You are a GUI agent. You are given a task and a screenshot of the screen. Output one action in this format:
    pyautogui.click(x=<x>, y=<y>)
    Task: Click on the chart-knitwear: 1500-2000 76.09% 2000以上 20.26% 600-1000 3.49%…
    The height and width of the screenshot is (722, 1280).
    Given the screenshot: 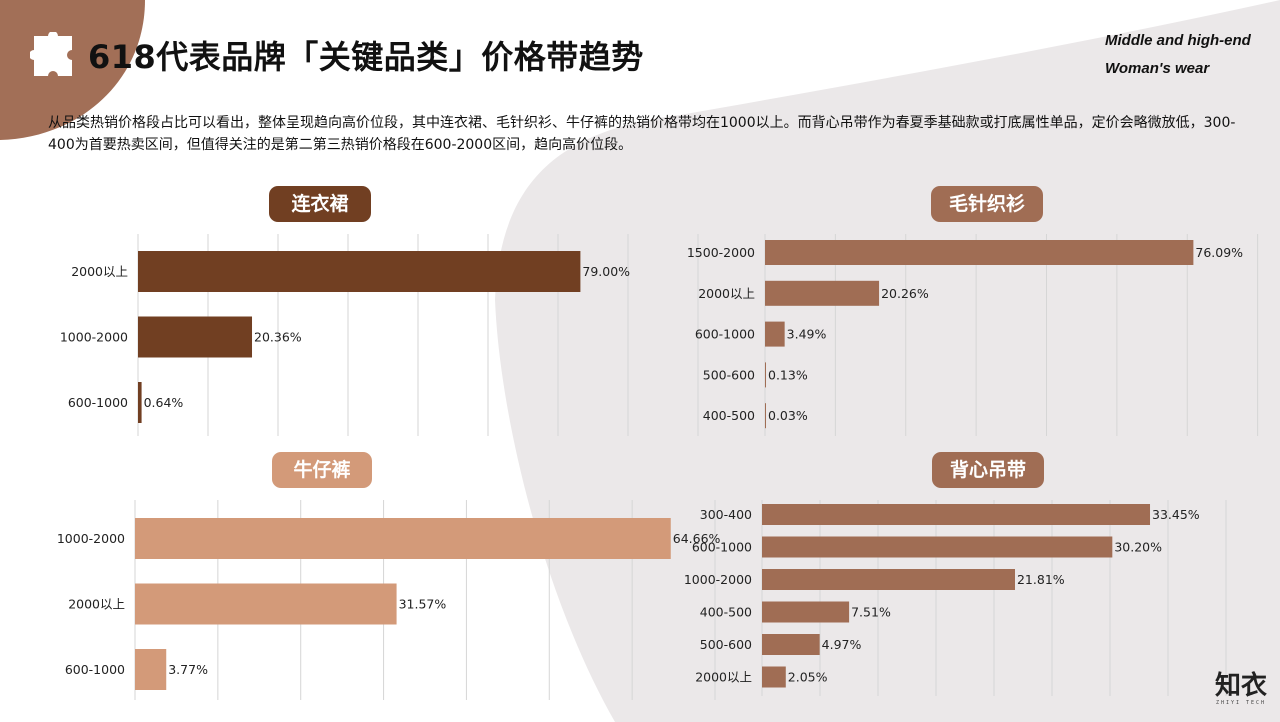 What is the action you would take?
    pyautogui.click(x=973, y=335)
    